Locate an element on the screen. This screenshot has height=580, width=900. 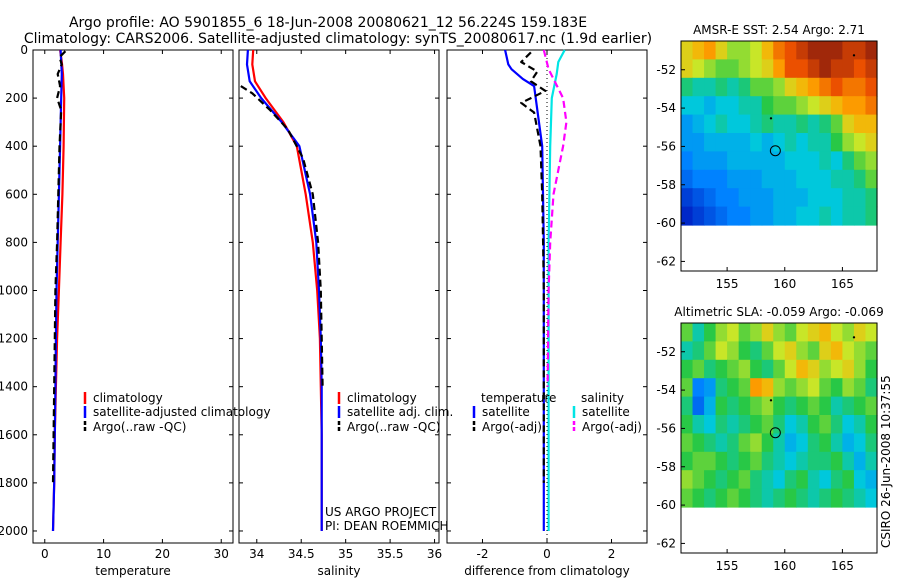
sla_map-ytick-label: -60 is located at coordinates (666, 505).